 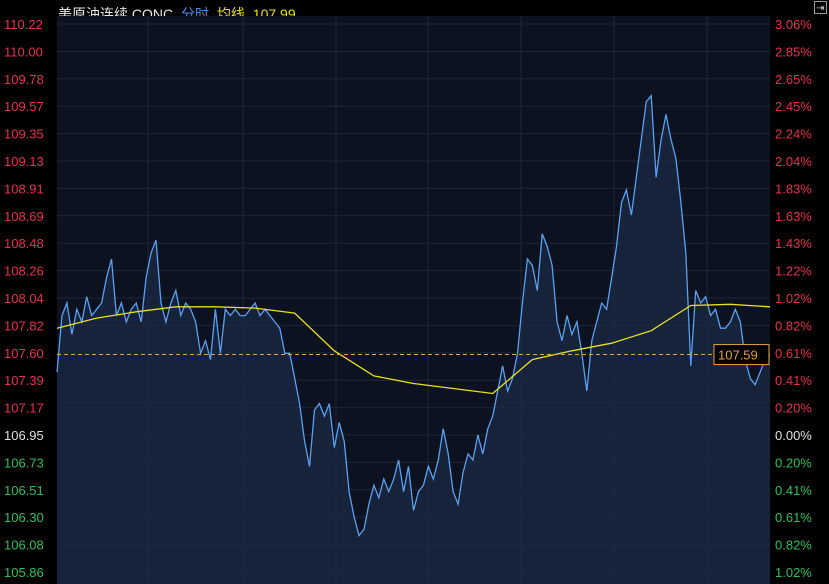 What do you see at coordinates (24, 243) in the screenshot?
I see `left-tick-label: 108.48` at bounding box center [24, 243].